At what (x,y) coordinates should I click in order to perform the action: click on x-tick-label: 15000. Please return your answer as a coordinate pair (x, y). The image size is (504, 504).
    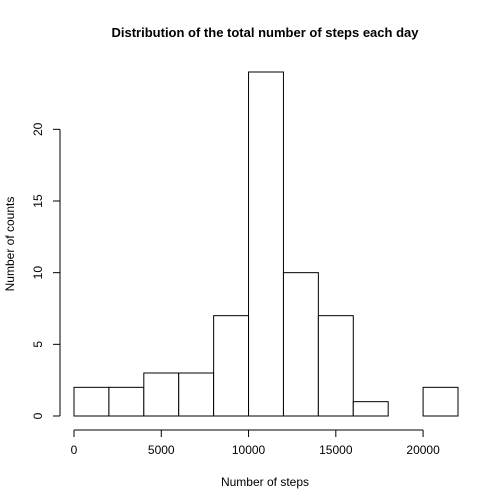
    Looking at the image, I should click on (336, 450).